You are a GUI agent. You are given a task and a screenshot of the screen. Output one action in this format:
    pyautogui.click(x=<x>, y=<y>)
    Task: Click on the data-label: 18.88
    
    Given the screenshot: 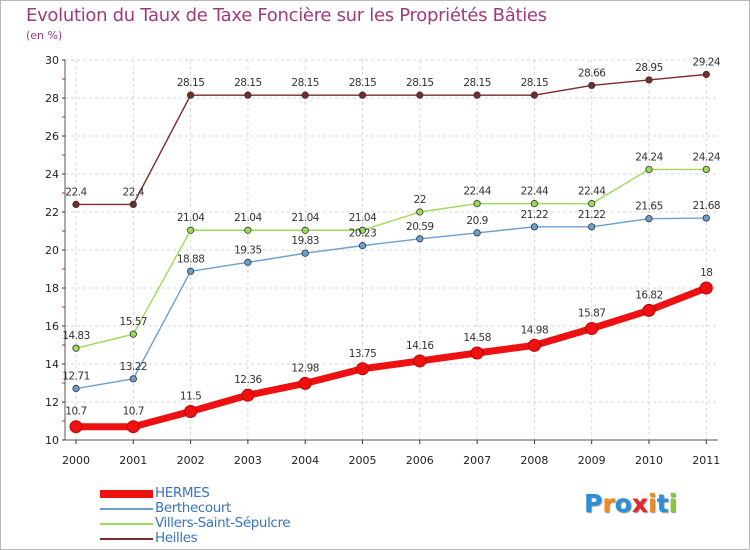 What is the action you would take?
    pyautogui.click(x=191, y=259)
    